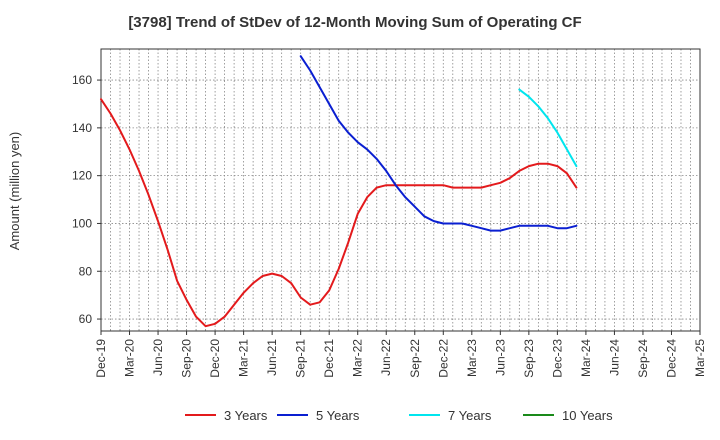  What do you see at coordinates (82, 128) in the screenshot?
I see `y-tick-label: 140` at bounding box center [82, 128].